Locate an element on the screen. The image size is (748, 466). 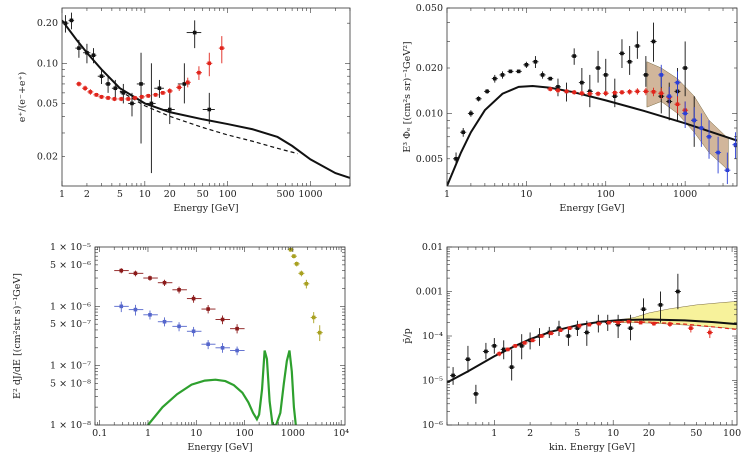
y-tick-label: 0.005 is located at coordinates (429, 159).